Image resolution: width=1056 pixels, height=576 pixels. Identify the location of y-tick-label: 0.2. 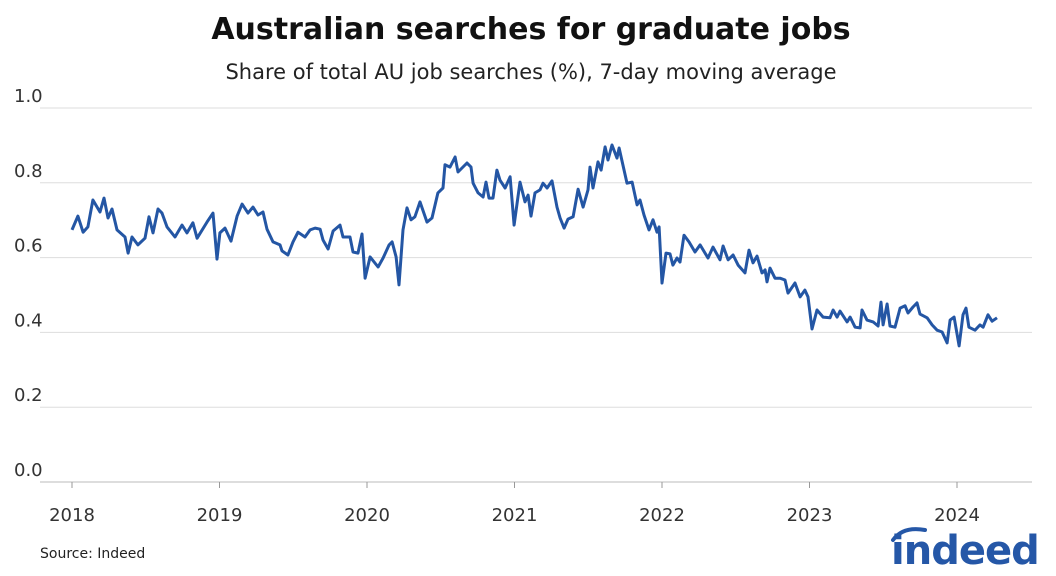
(28, 395).